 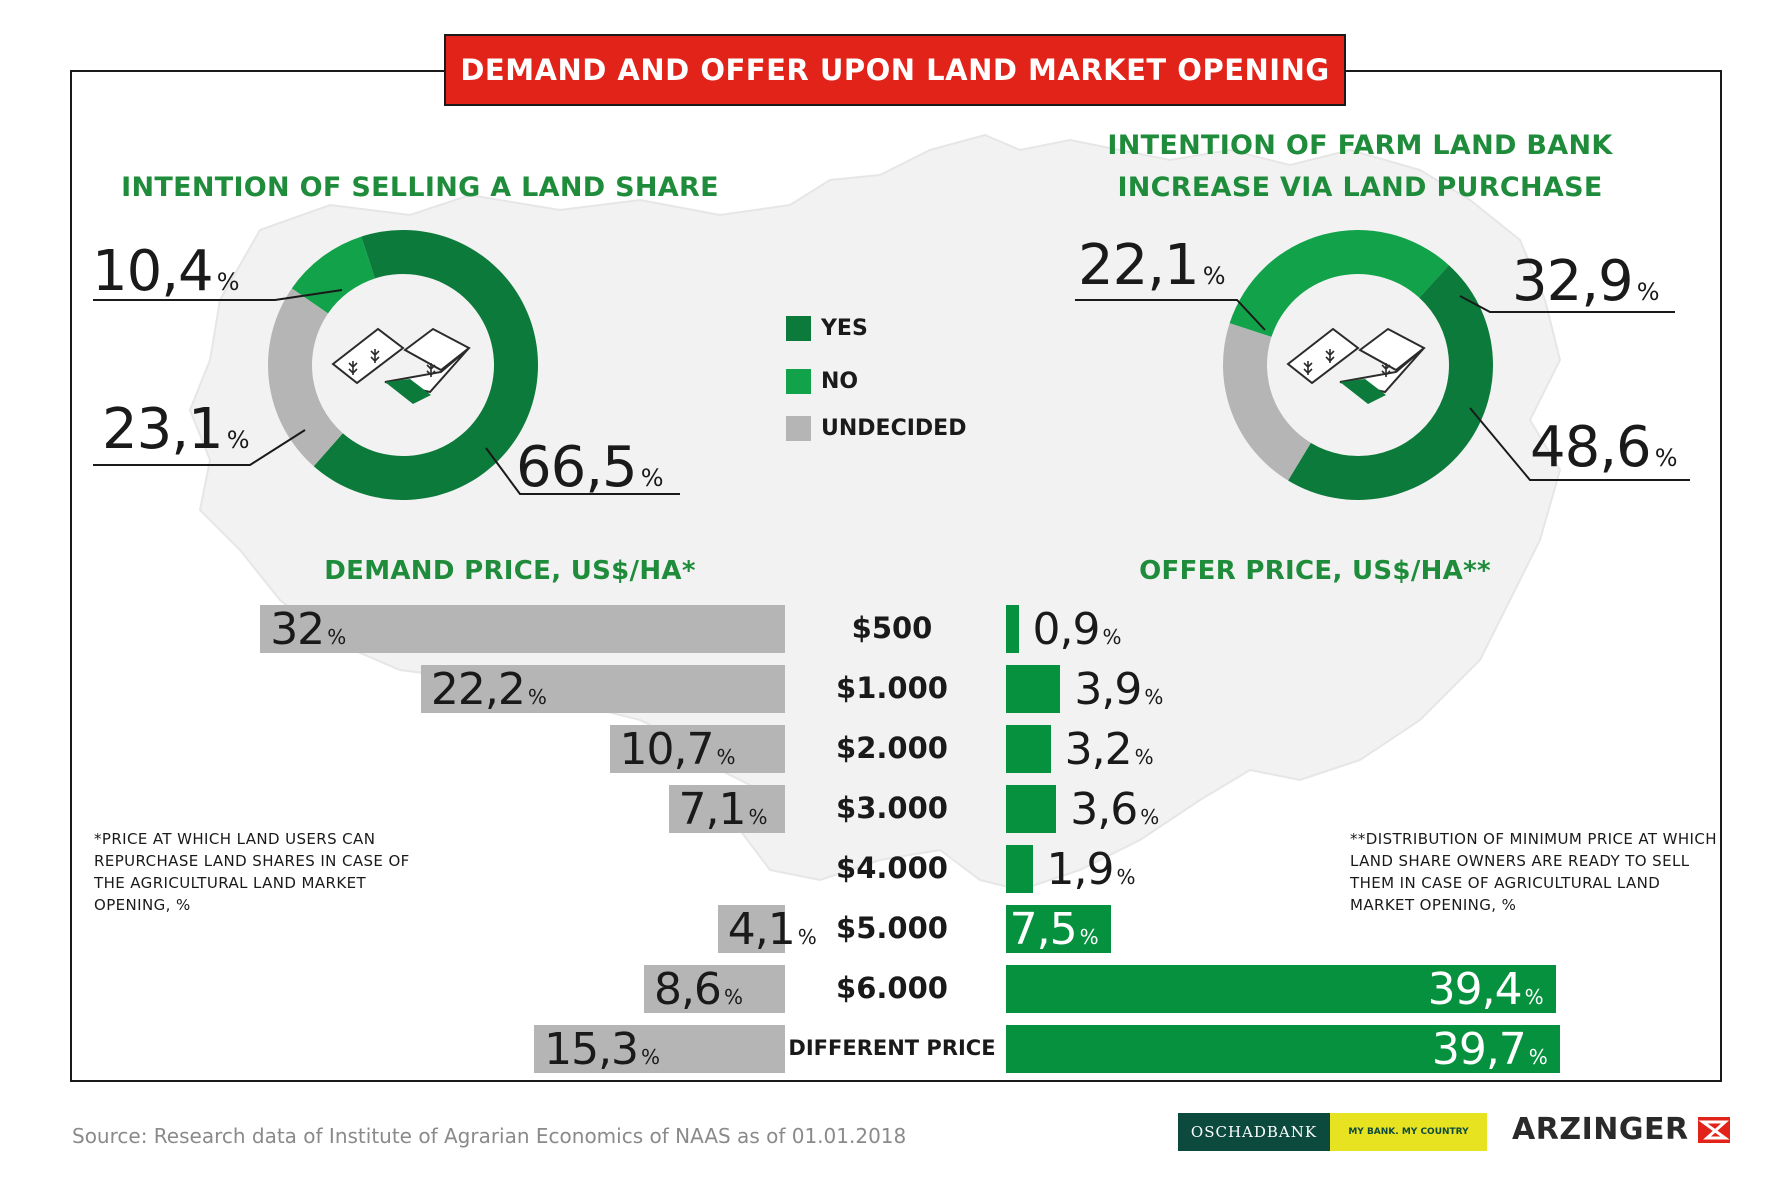 I want to click on donut-left, so click(x=403, y=365).